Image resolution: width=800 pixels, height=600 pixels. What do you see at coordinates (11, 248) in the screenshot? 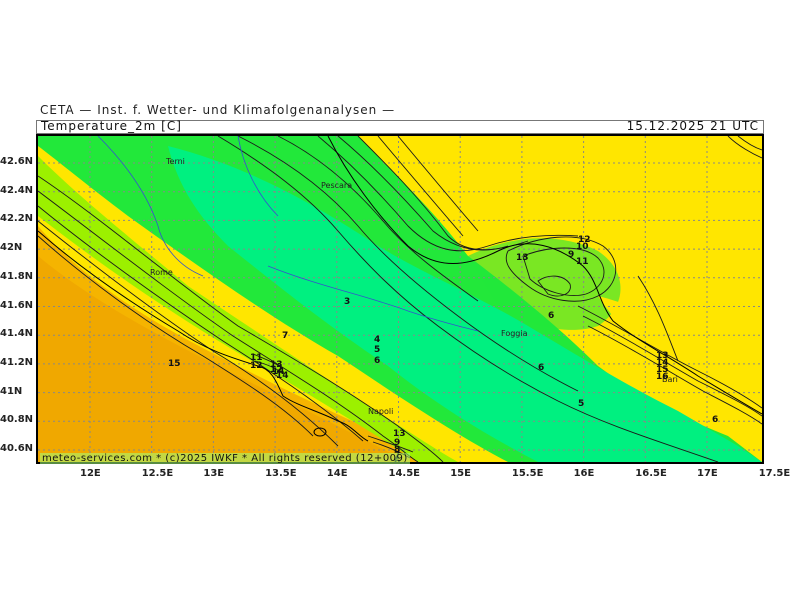
I see `lat-tick-label: 42N` at bounding box center [11, 248].